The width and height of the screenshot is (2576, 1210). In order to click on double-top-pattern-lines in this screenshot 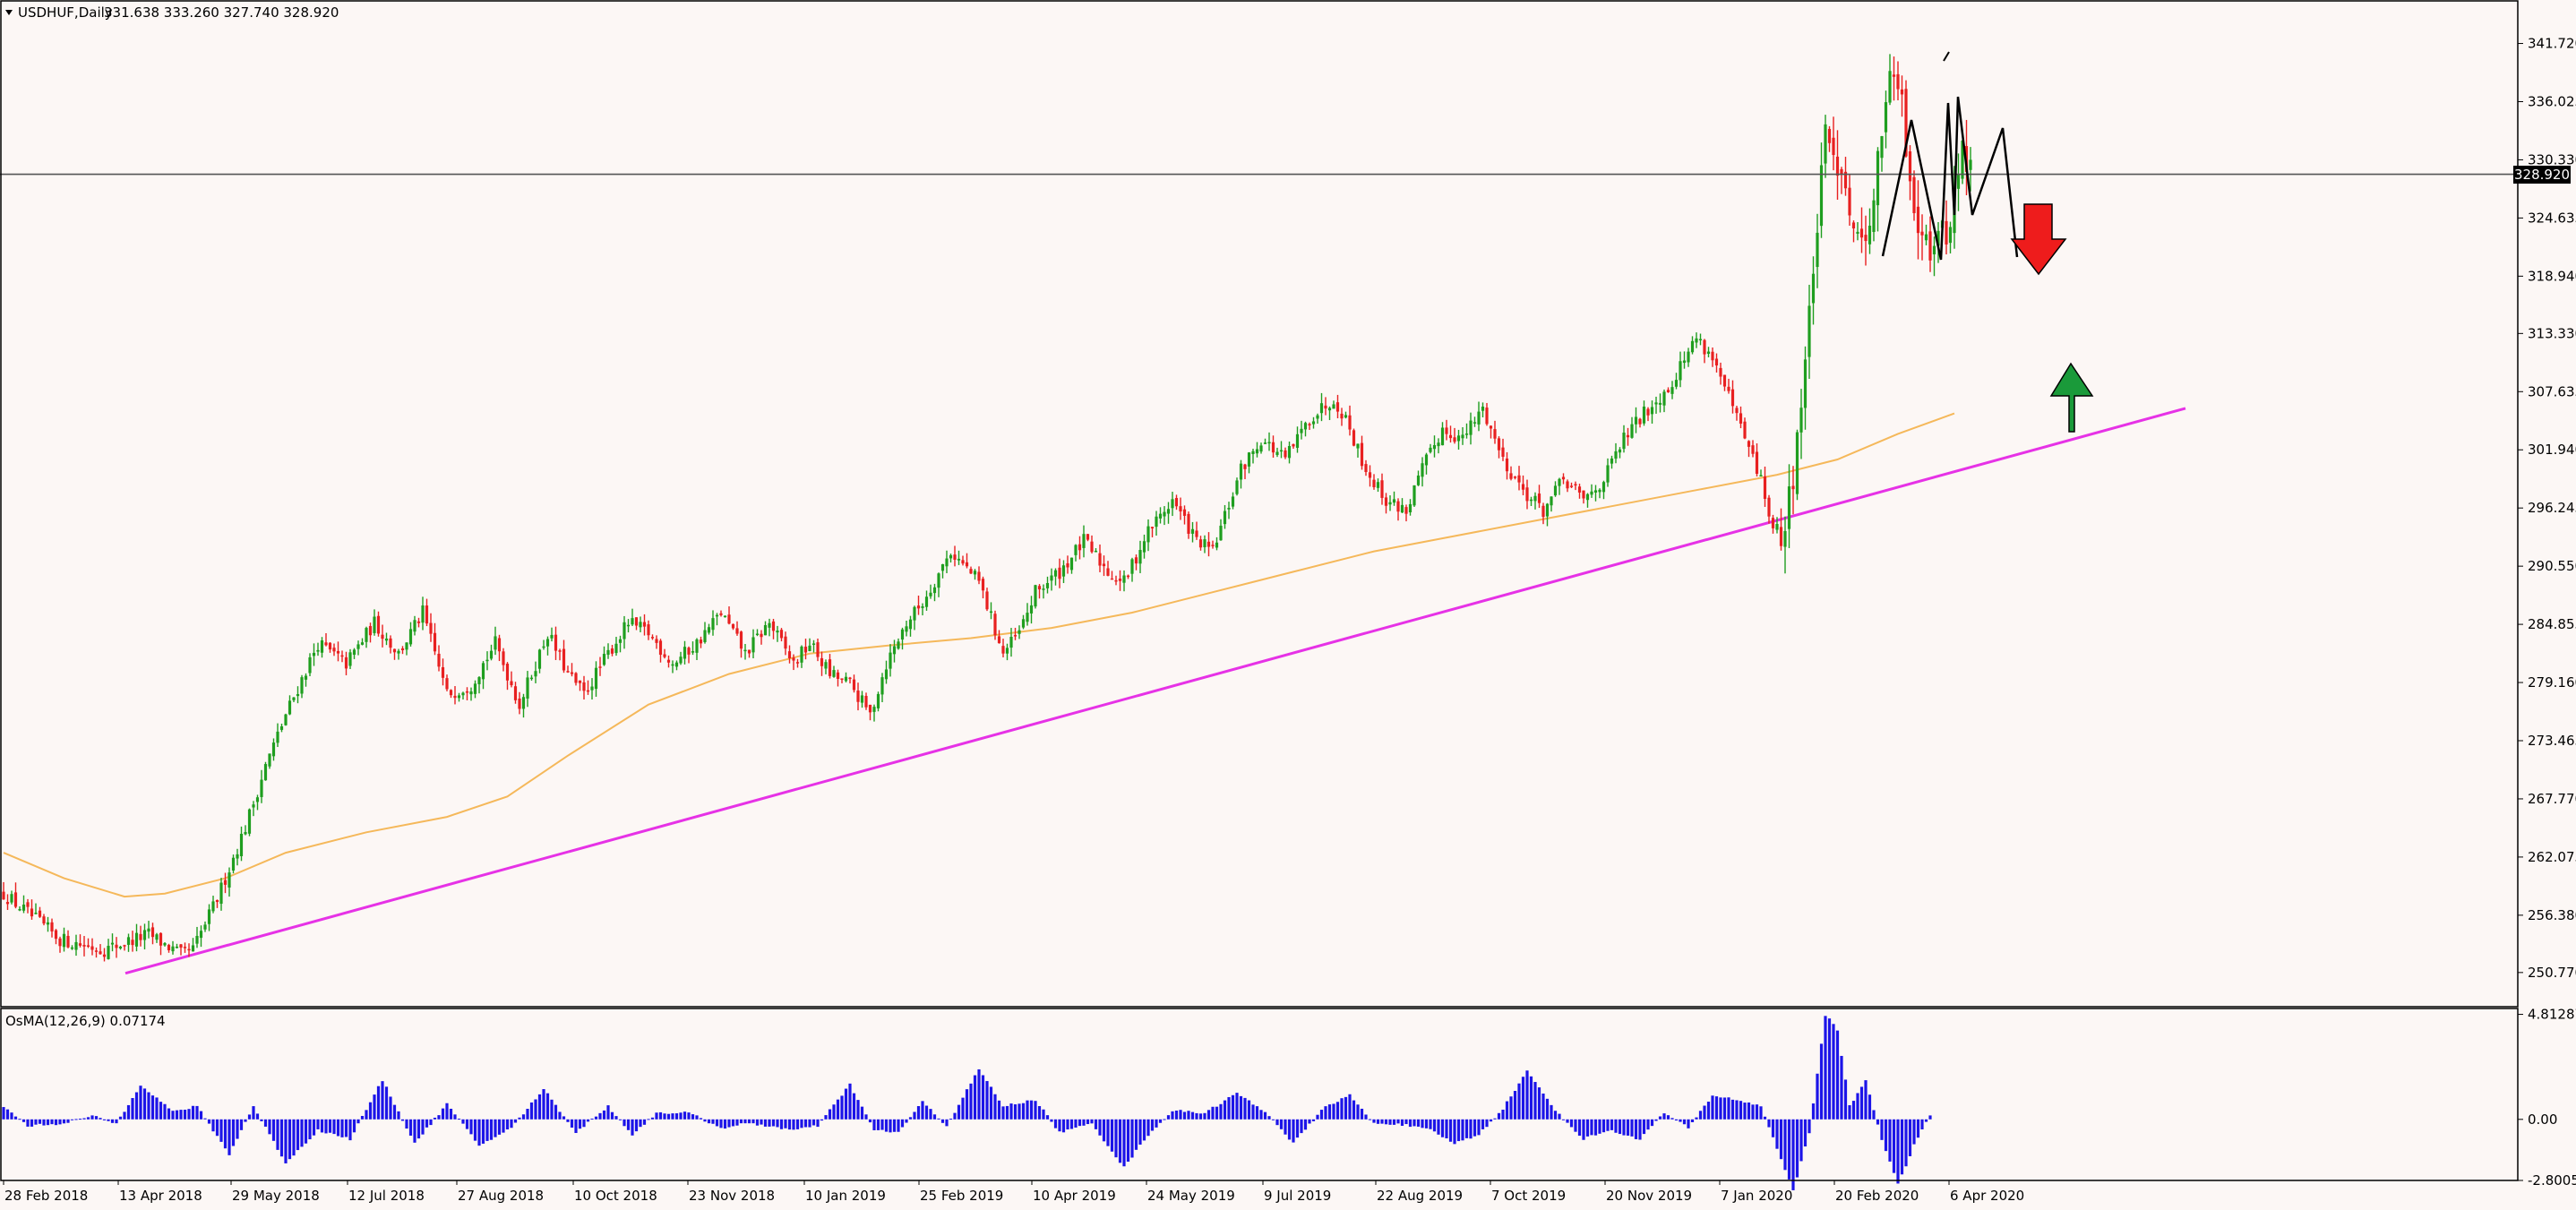, I will do `click(1950, 178)`.